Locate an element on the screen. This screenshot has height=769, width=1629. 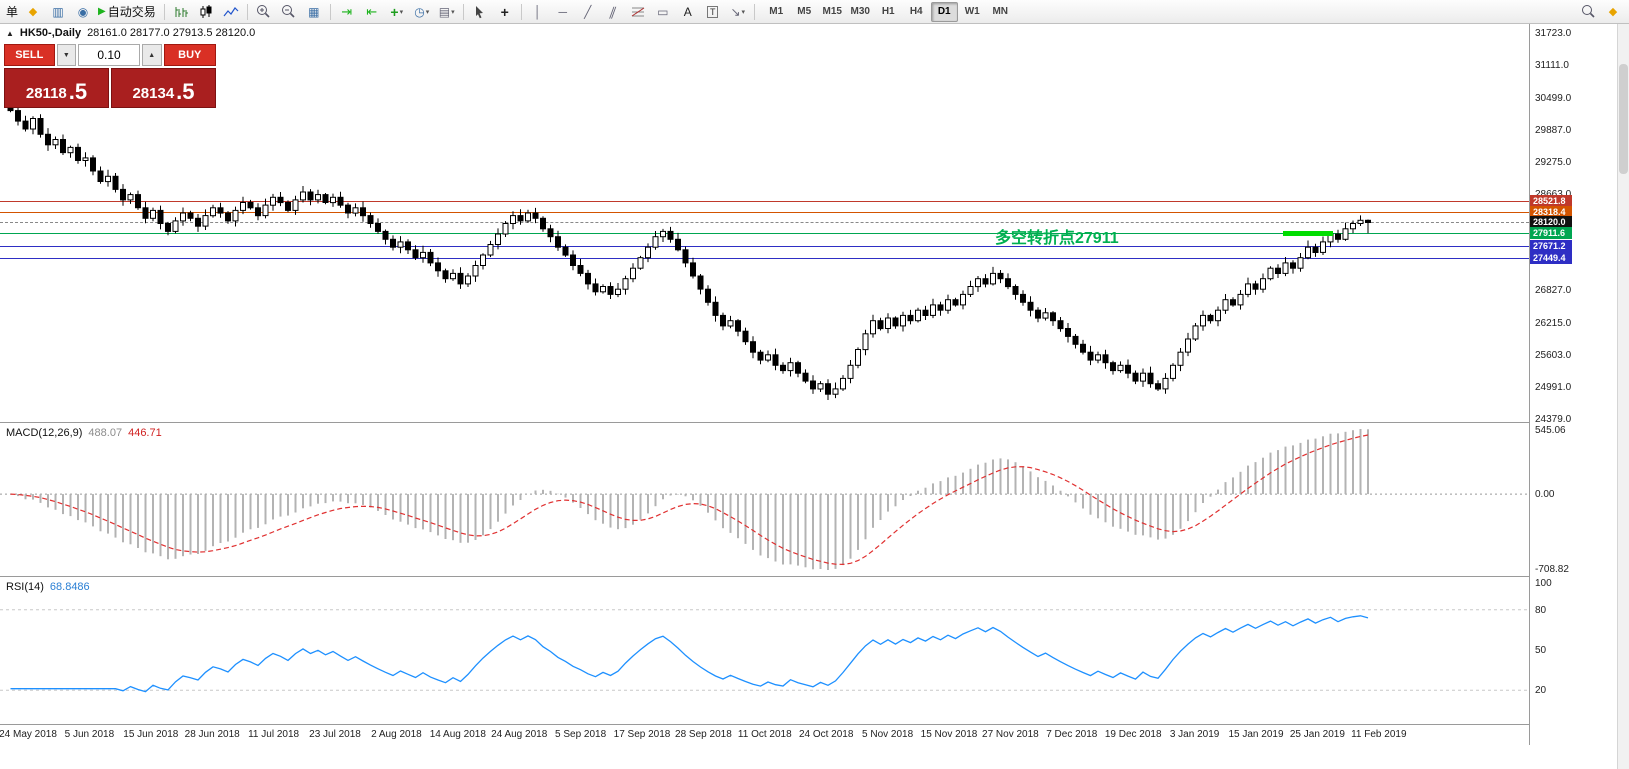
search-icon is located at coordinates (1588, 11).